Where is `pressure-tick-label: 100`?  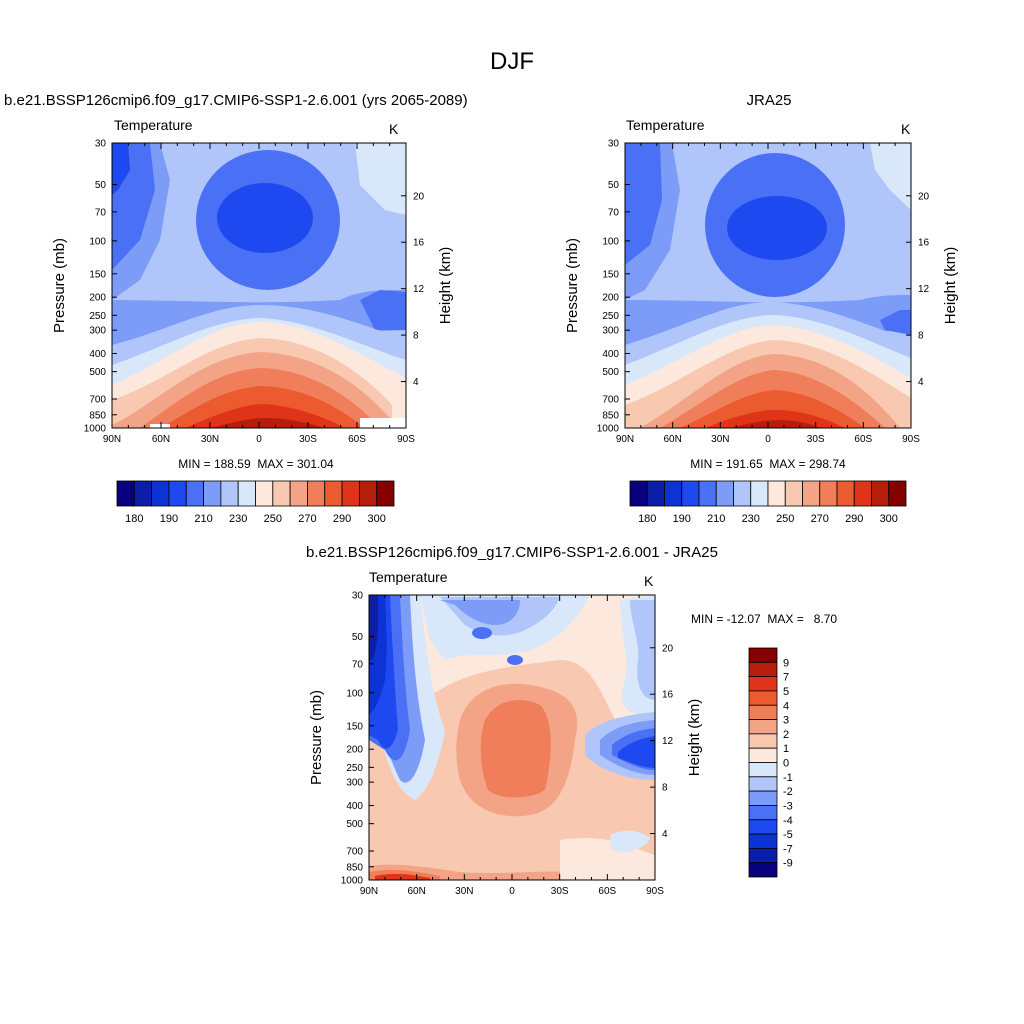
pressure-tick-label: 100 is located at coordinates (97, 241).